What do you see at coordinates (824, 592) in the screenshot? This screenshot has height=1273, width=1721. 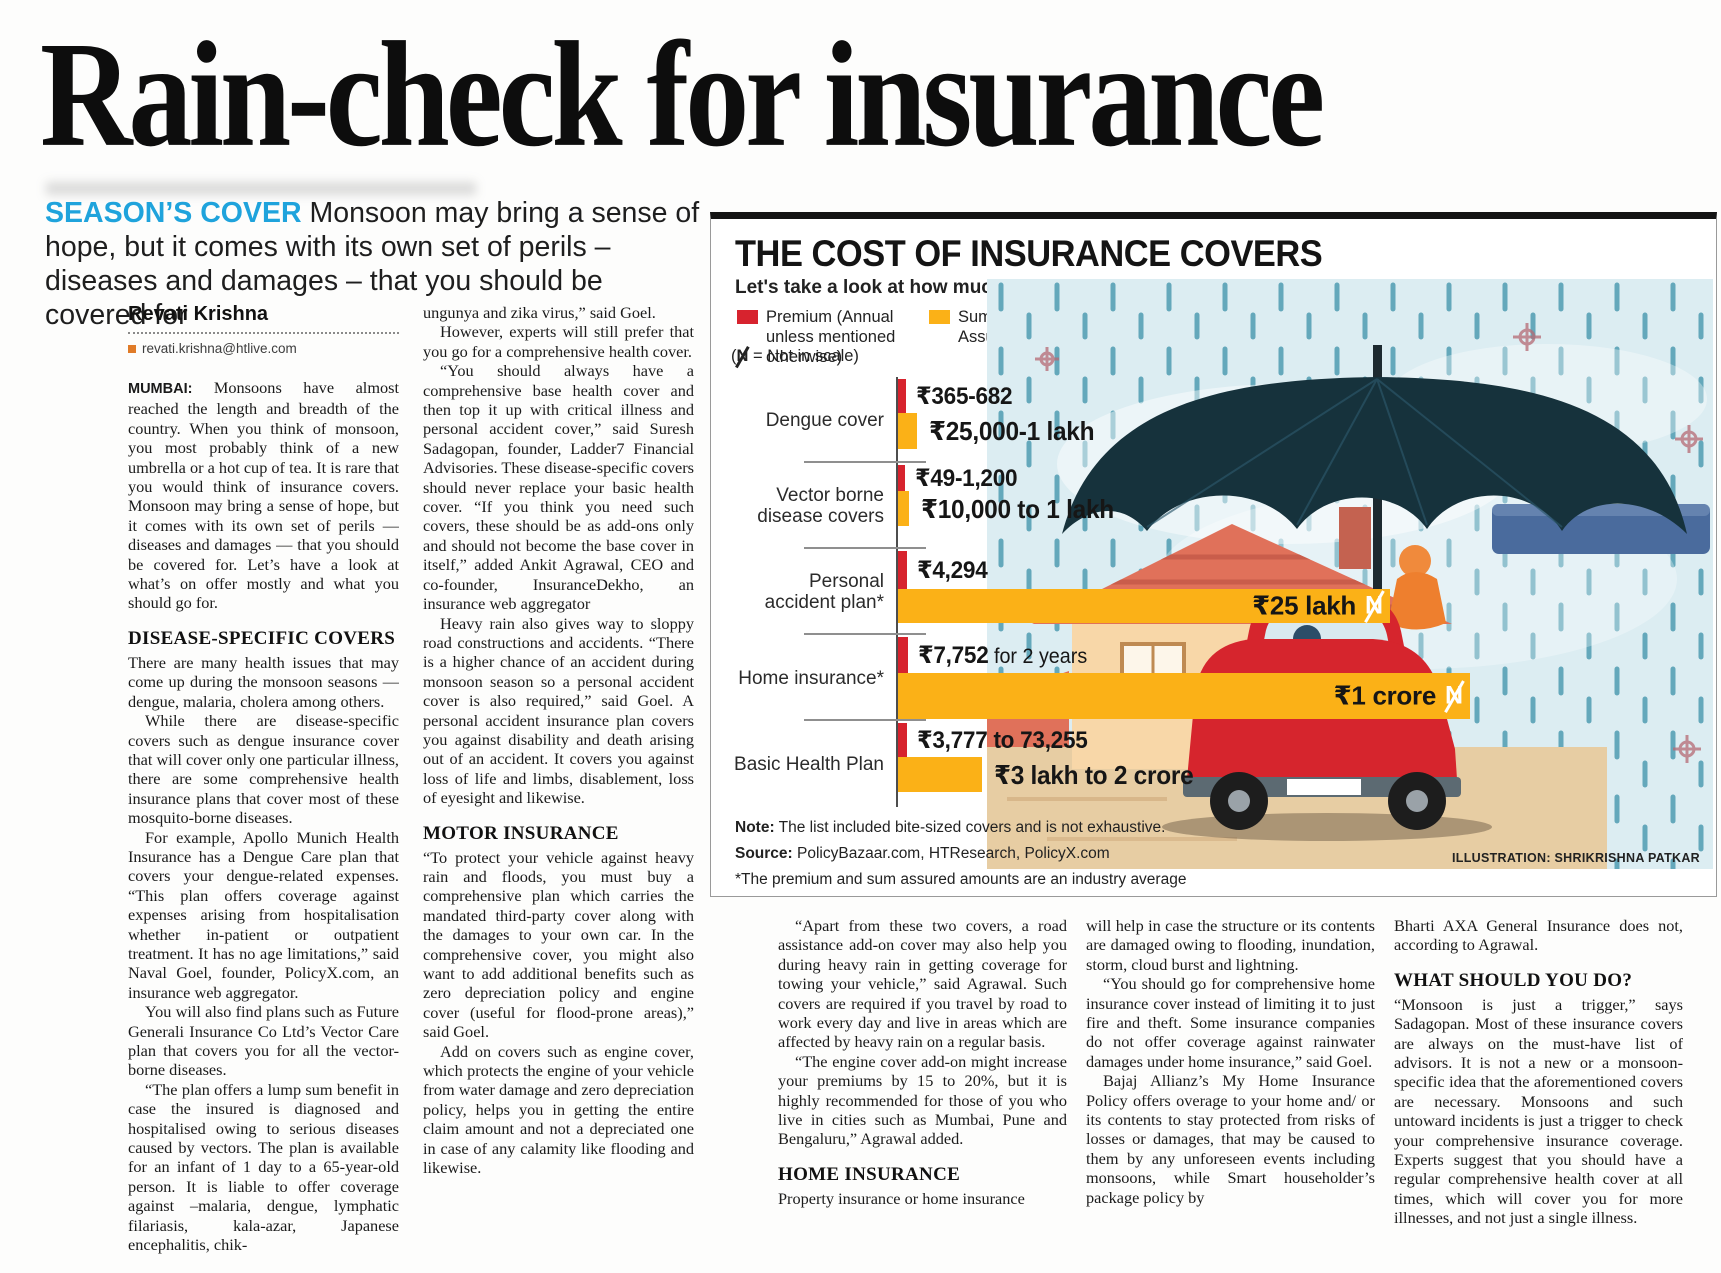 I see `category-label: Personal accident plan*` at bounding box center [824, 592].